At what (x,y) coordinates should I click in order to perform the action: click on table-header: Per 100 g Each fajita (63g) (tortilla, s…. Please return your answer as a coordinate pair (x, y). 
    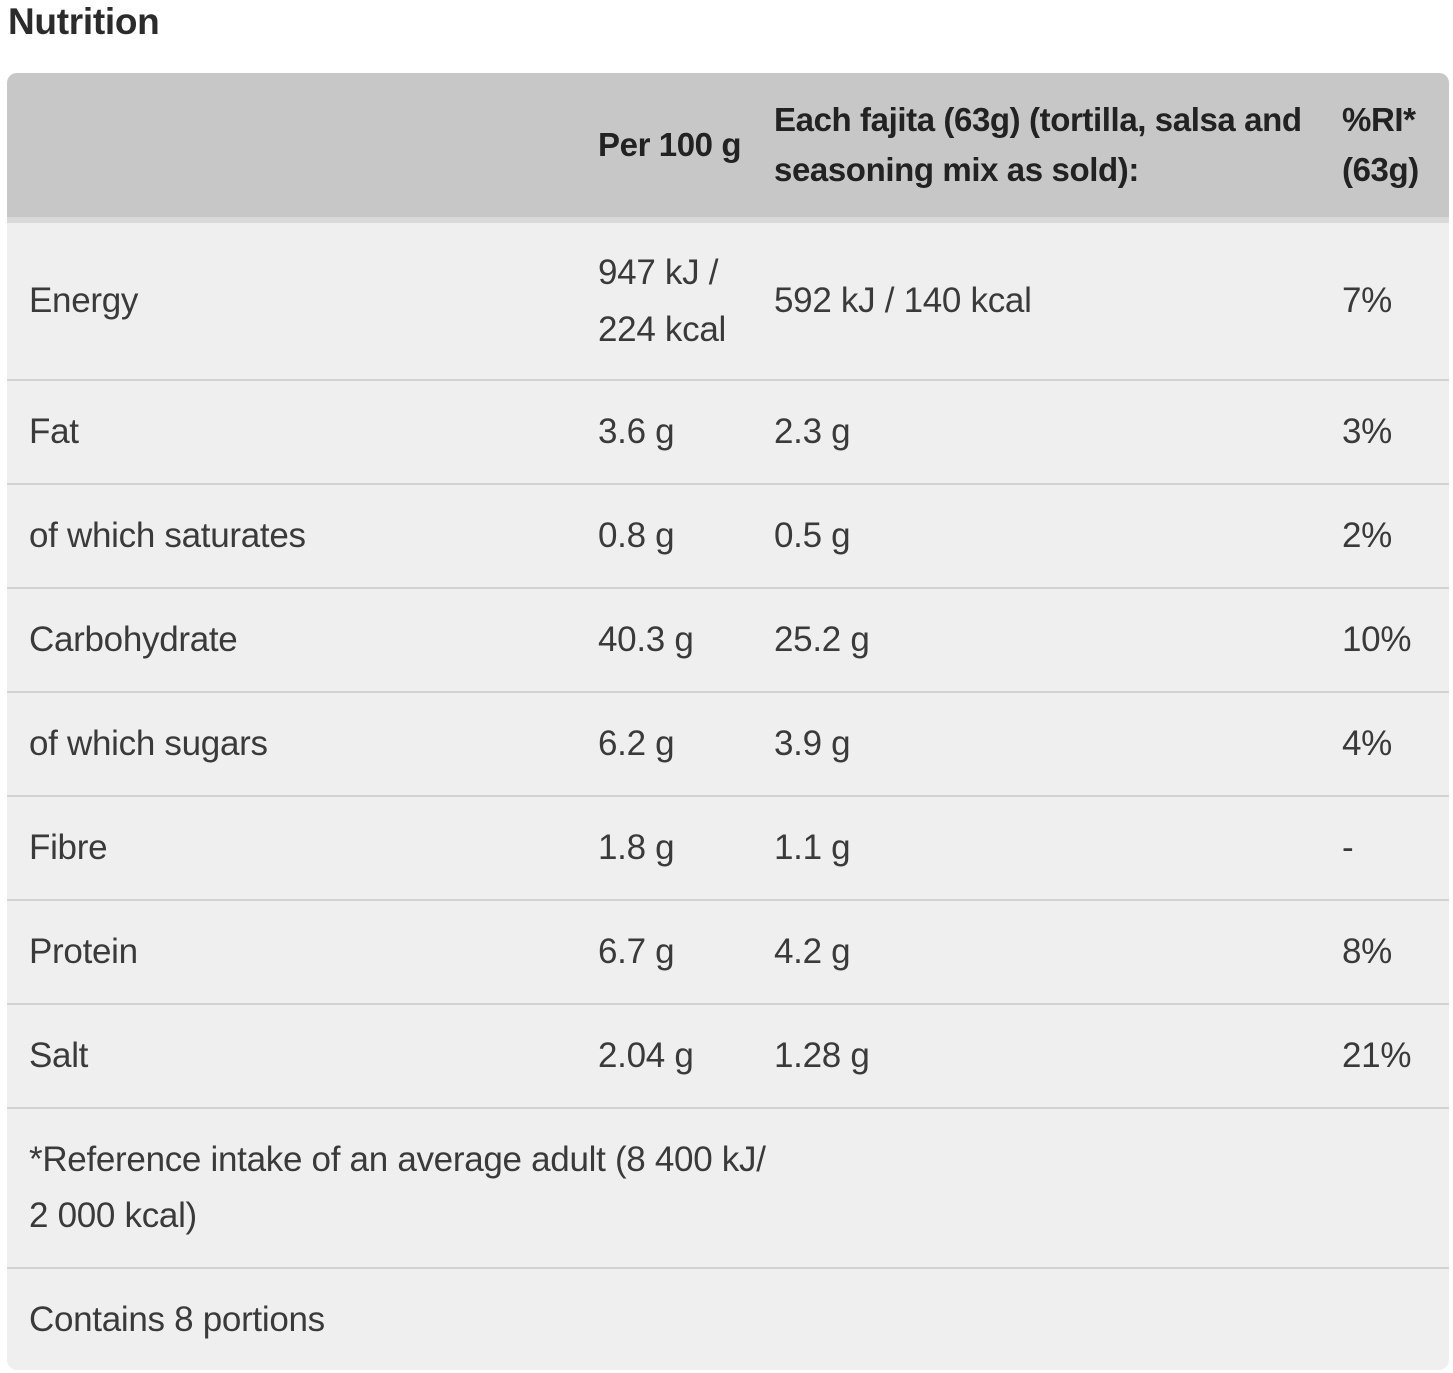
    Looking at the image, I should click on (728, 146).